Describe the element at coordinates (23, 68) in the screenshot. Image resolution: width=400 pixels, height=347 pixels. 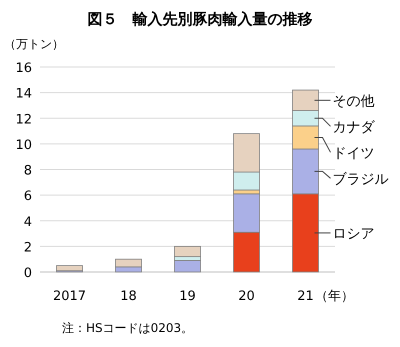
I see `y-tick-label: 16` at that location.